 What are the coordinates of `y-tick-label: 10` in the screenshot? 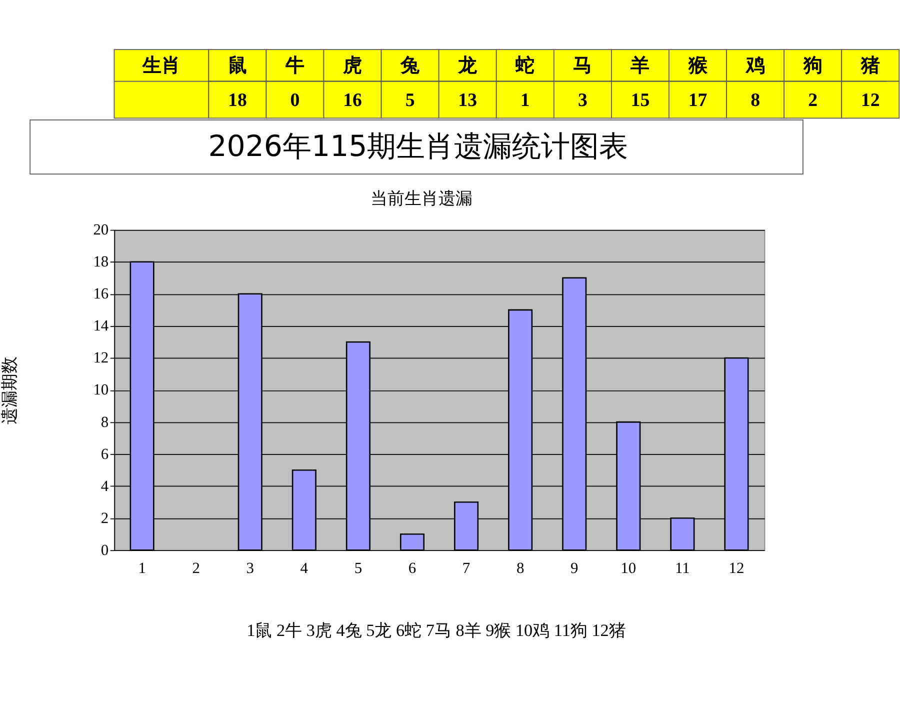 It's located at (101, 390).